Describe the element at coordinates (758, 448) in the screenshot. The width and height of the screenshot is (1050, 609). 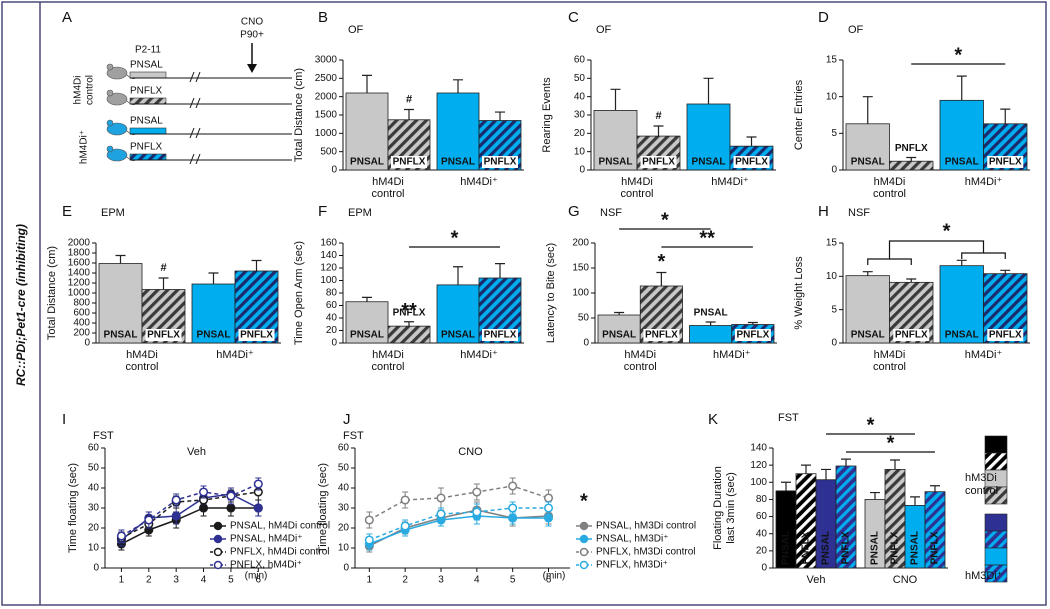
I see `y-tick-label: 140` at that location.